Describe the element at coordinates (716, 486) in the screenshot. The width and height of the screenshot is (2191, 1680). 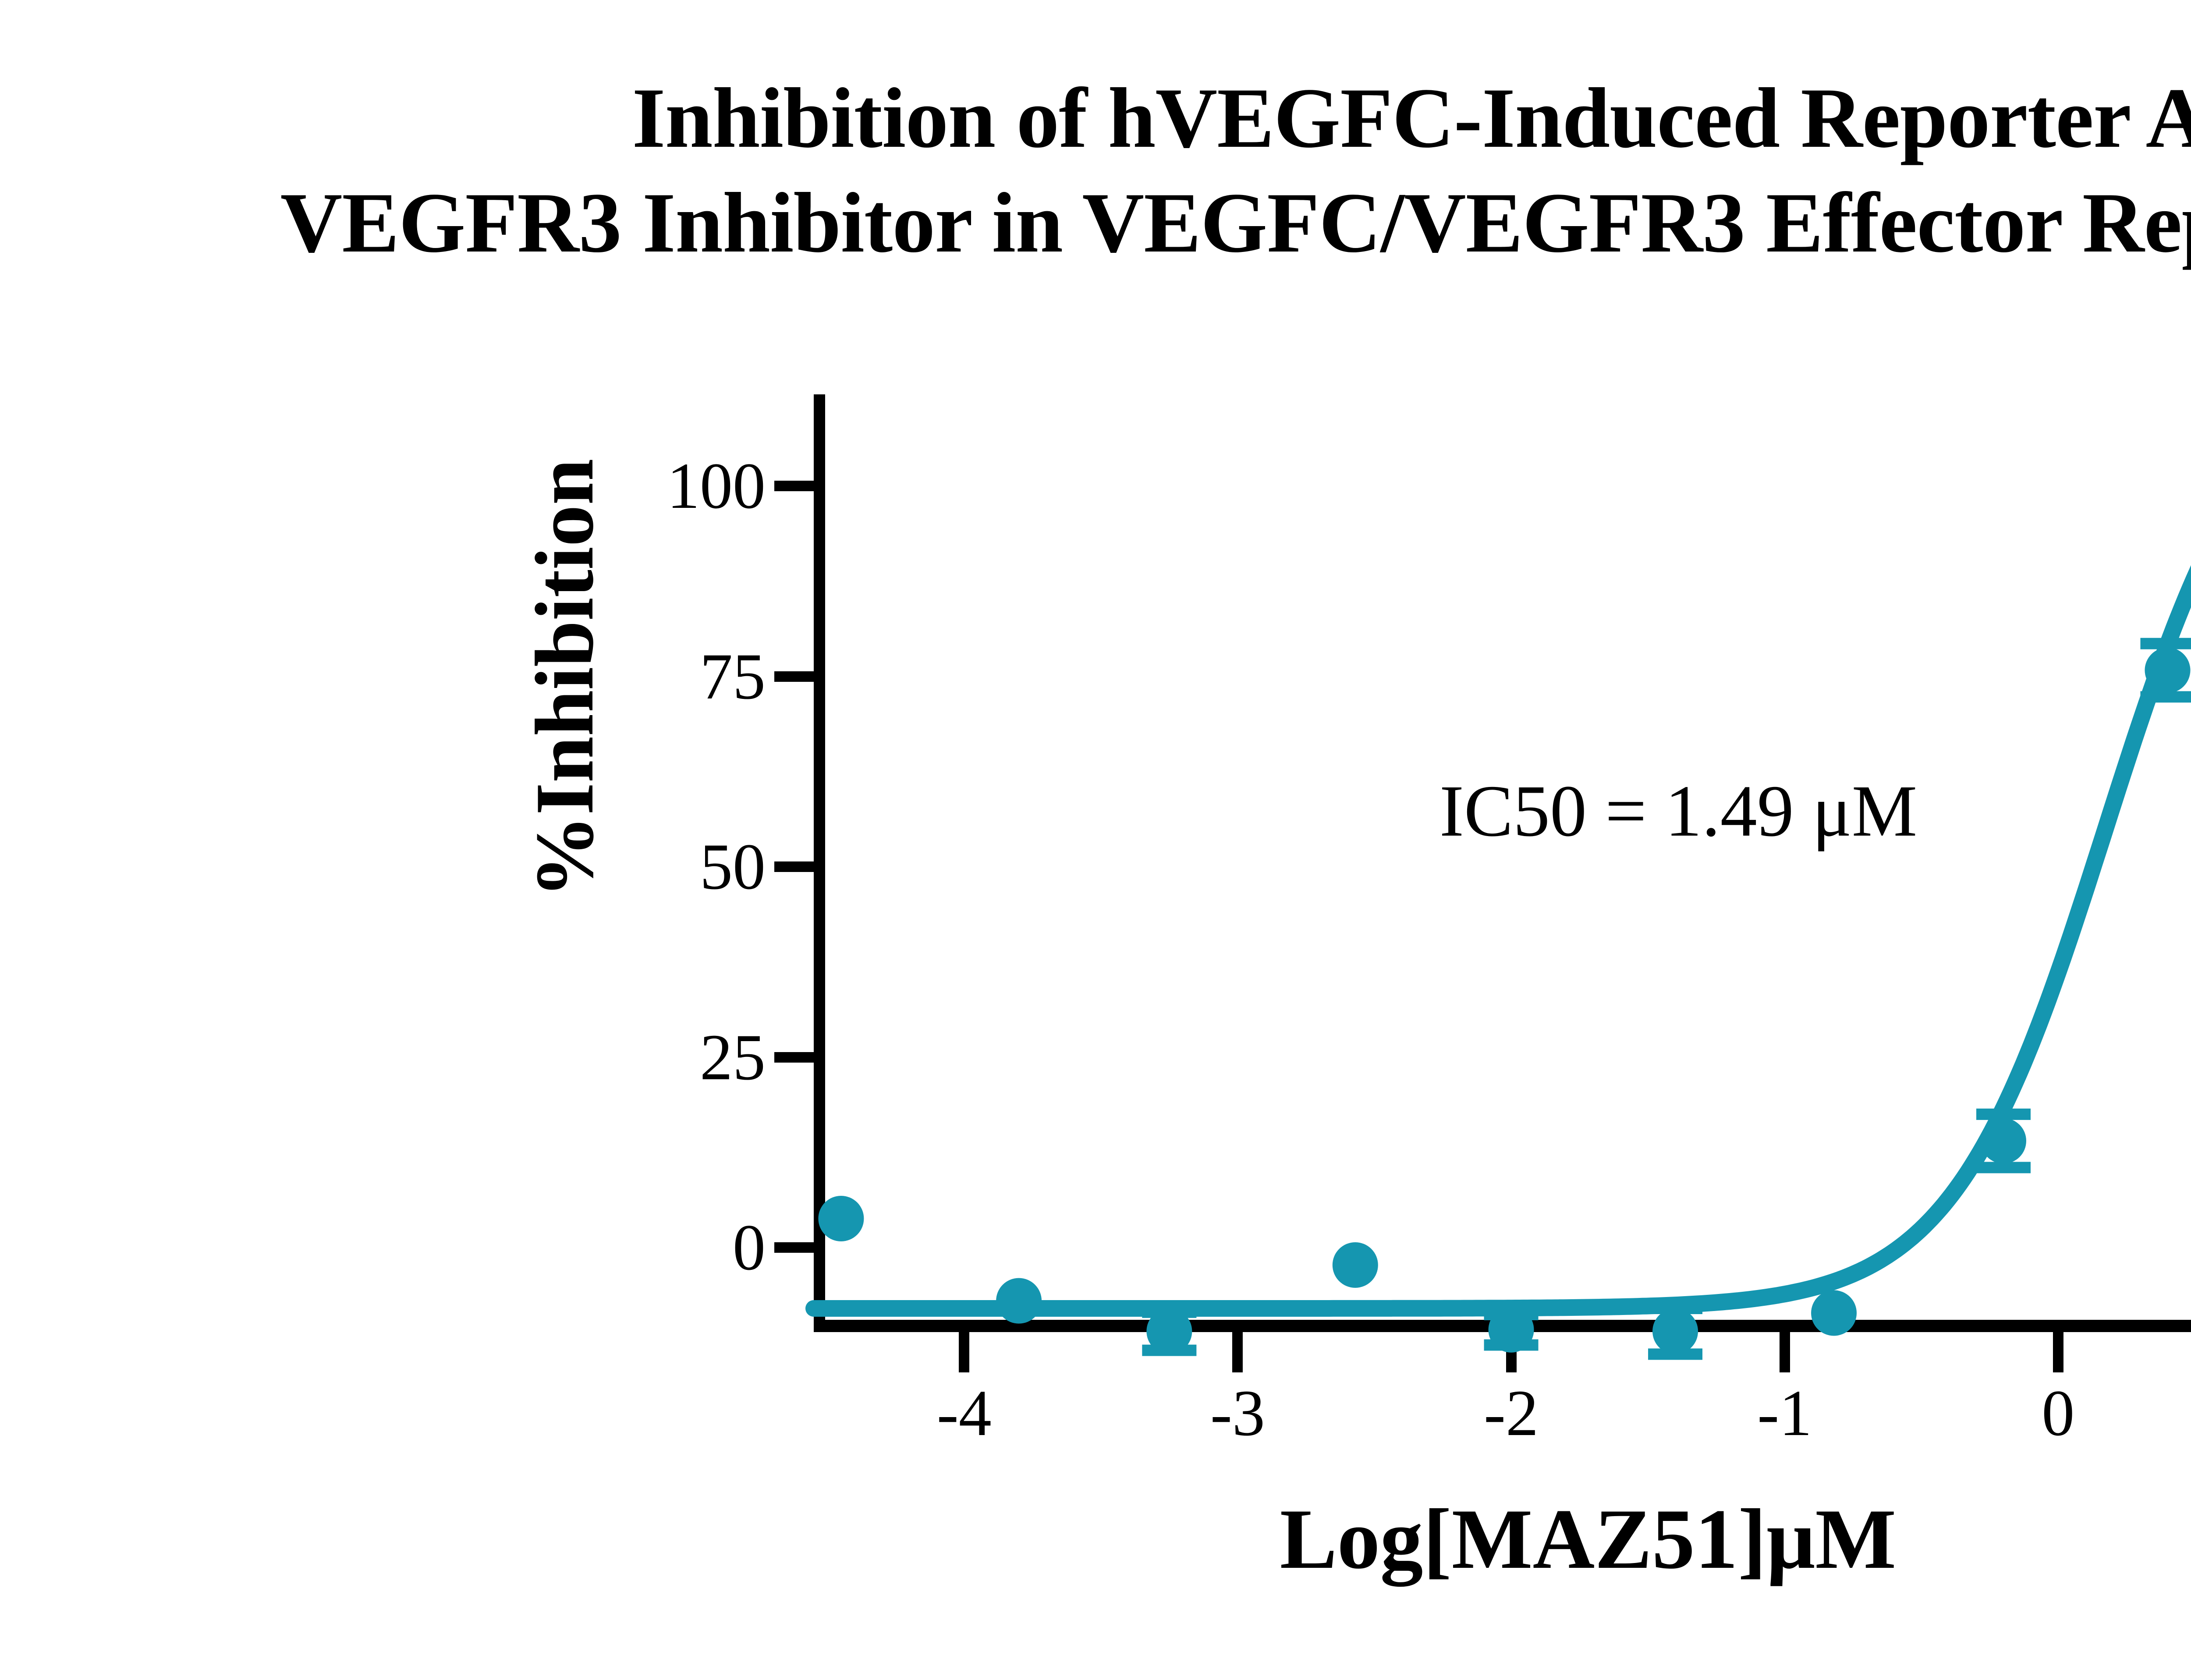
I see `y-tick-label-100: 100` at that location.